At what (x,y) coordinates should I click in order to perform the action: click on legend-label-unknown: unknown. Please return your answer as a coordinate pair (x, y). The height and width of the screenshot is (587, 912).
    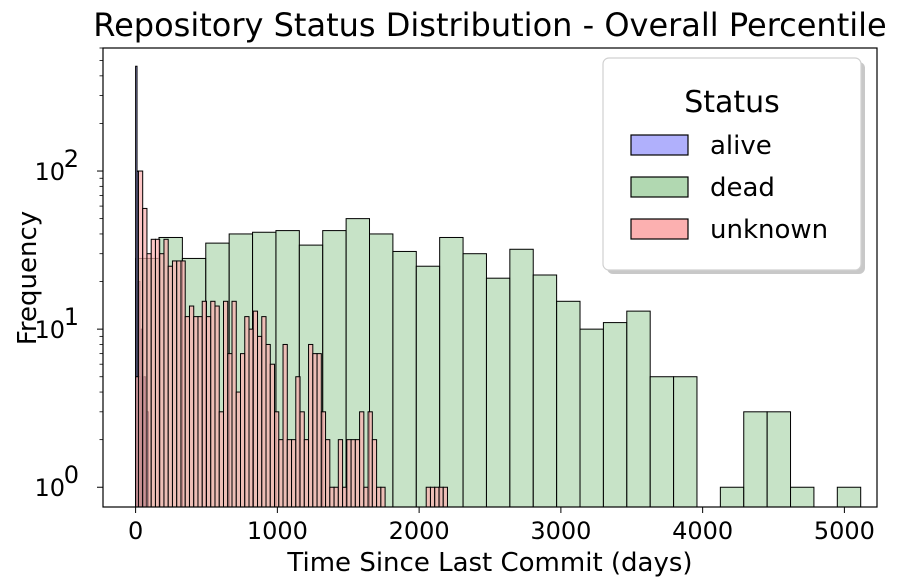
    Looking at the image, I should click on (769, 230).